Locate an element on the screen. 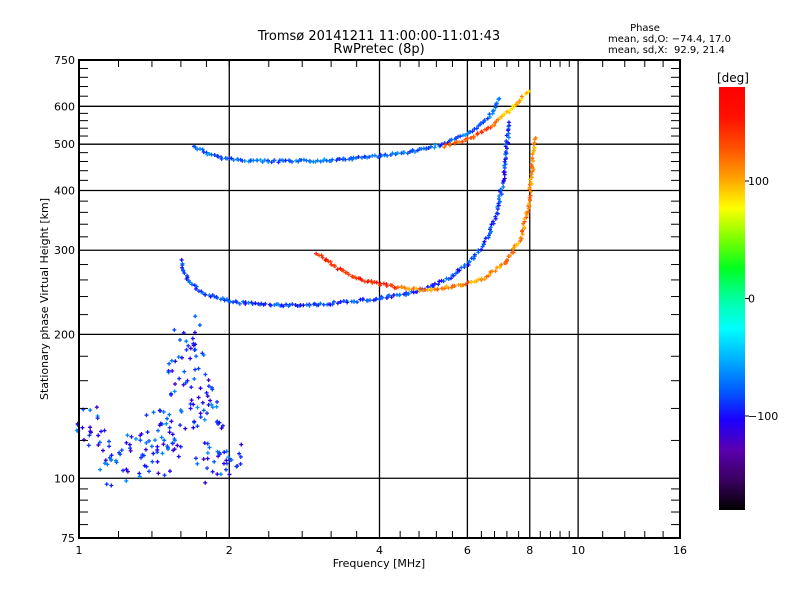 This screenshot has width=800, height=600. stats-heading: Phase is located at coordinates (645, 28).